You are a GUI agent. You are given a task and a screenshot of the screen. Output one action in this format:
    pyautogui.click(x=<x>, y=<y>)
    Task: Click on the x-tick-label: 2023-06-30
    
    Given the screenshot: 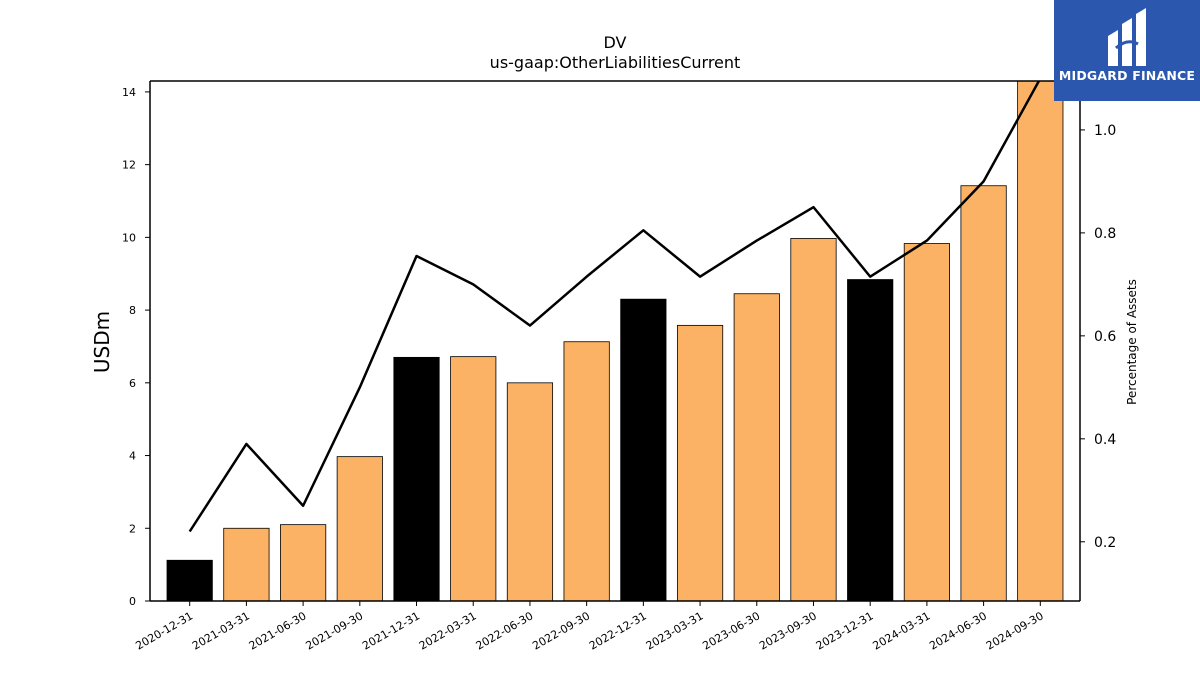 What is the action you would take?
    pyautogui.click(x=731, y=630)
    